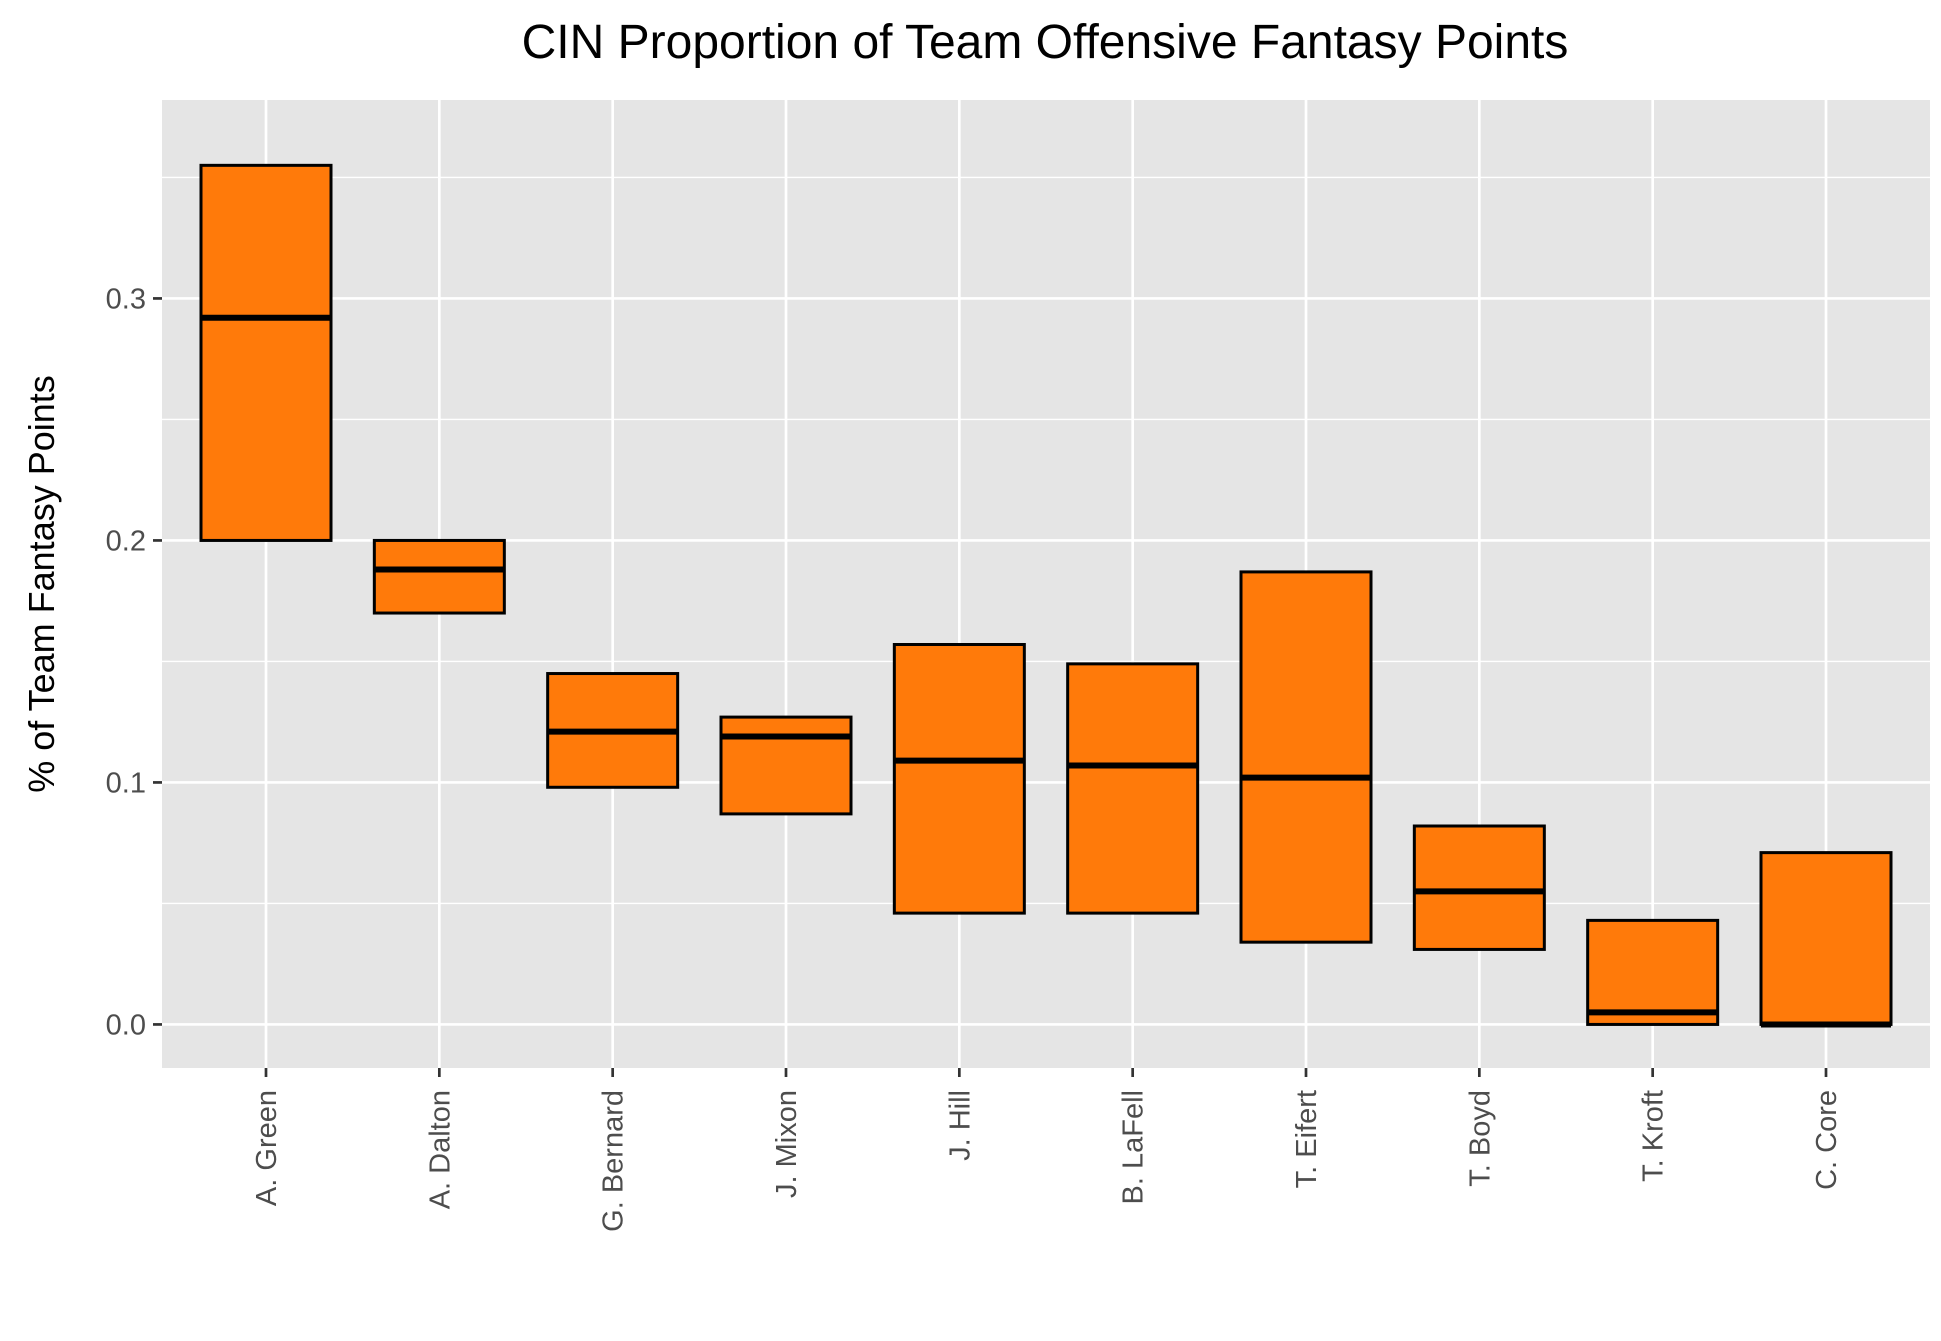 Image resolution: width=1941 pixels, height=1341 pixels. I want to click on x-tick-label: C. Core, so click(1827, 1140).